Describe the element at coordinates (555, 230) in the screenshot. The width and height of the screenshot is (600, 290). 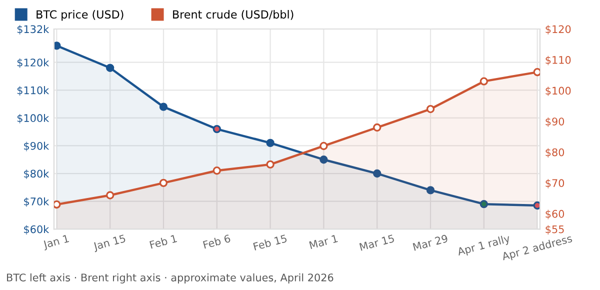
I see `y2-tick-label: $55` at that location.